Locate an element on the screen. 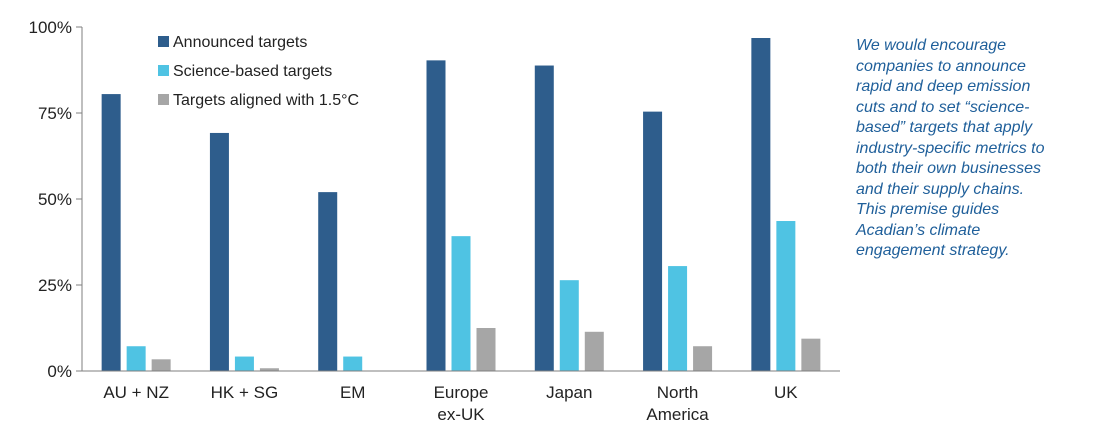 This screenshot has width=1100, height=436. x-tick-label: EM is located at coordinates (353, 392).